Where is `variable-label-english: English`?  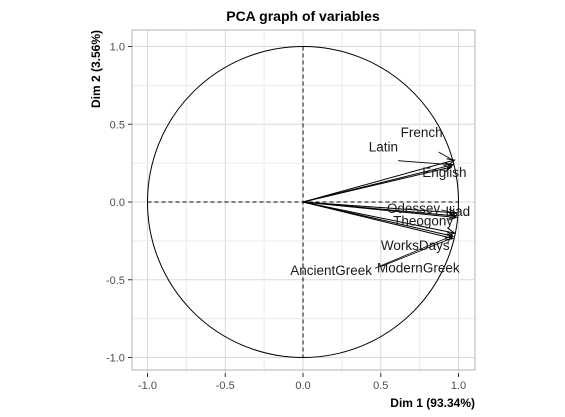 variable-label-english: English is located at coordinates (444, 172).